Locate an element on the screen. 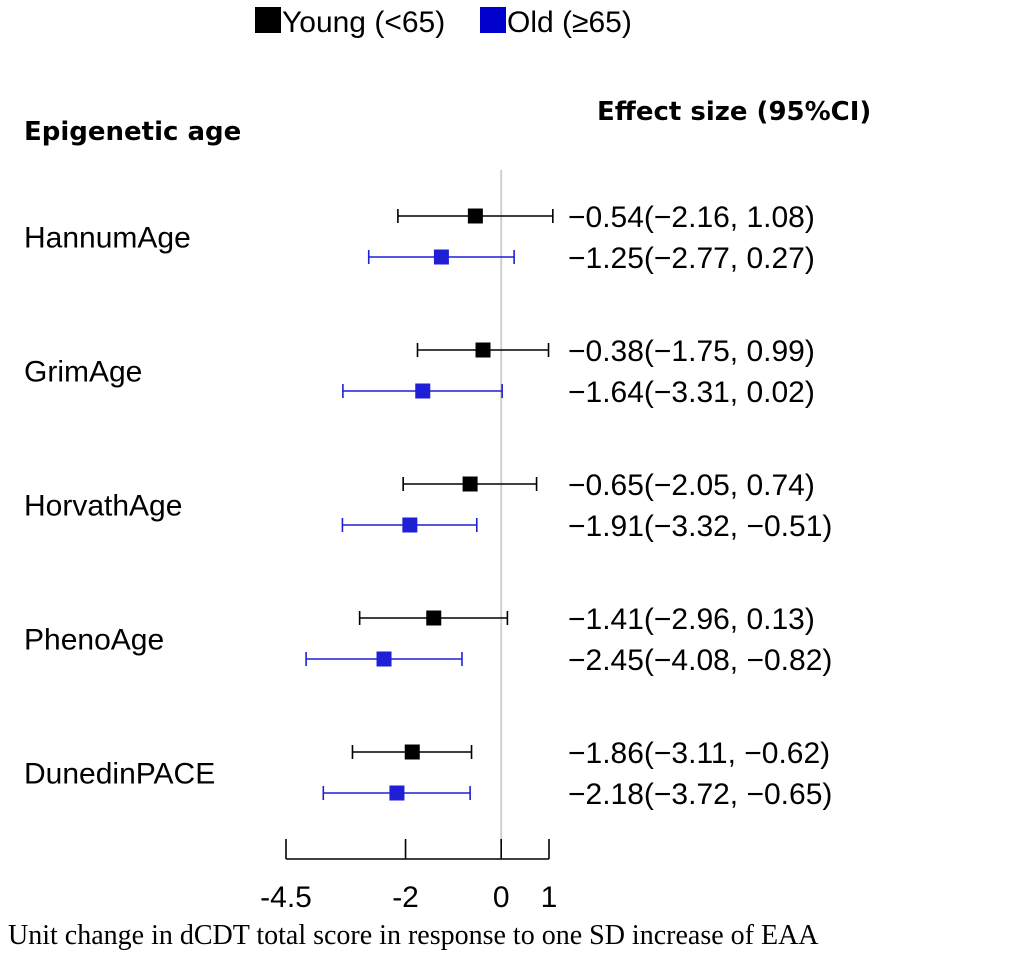 Image resolution: width=1020 pixels, height=957 pixels. x-axis: -4.5 -2 0 1 is located at coordinates (408, 876).